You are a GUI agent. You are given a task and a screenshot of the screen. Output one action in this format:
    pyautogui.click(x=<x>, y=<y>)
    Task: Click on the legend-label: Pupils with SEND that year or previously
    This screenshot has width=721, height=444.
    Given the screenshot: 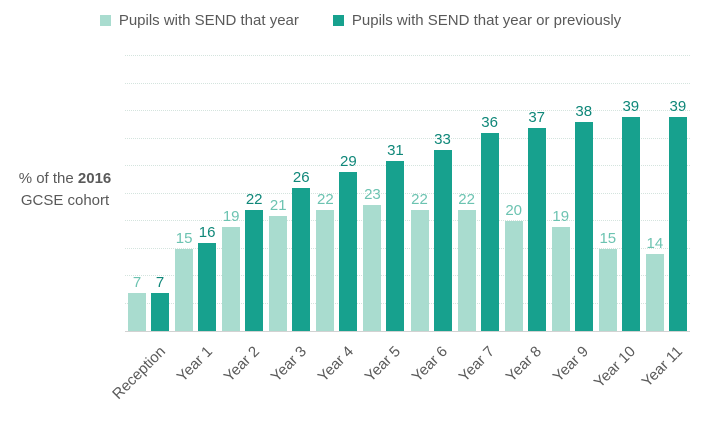 What is the action you would take?
    pyautogui.click(x=486, y=20)
    